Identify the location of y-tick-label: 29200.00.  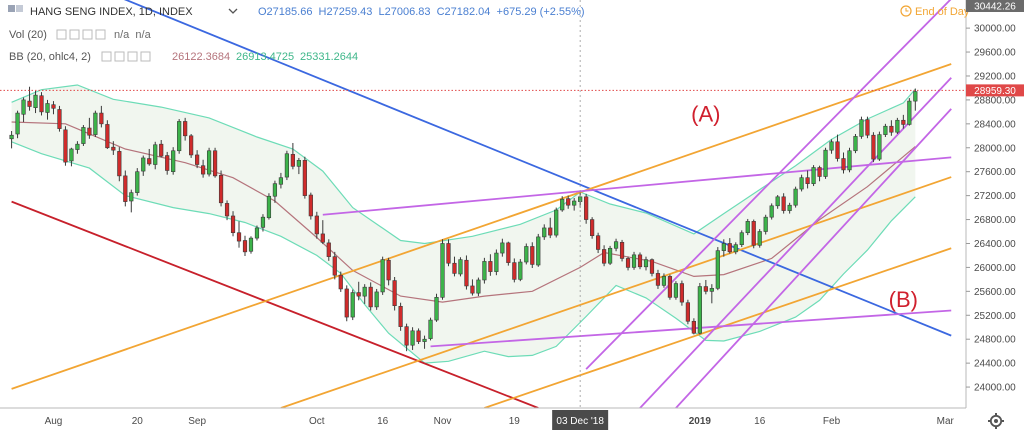
(995, 76).